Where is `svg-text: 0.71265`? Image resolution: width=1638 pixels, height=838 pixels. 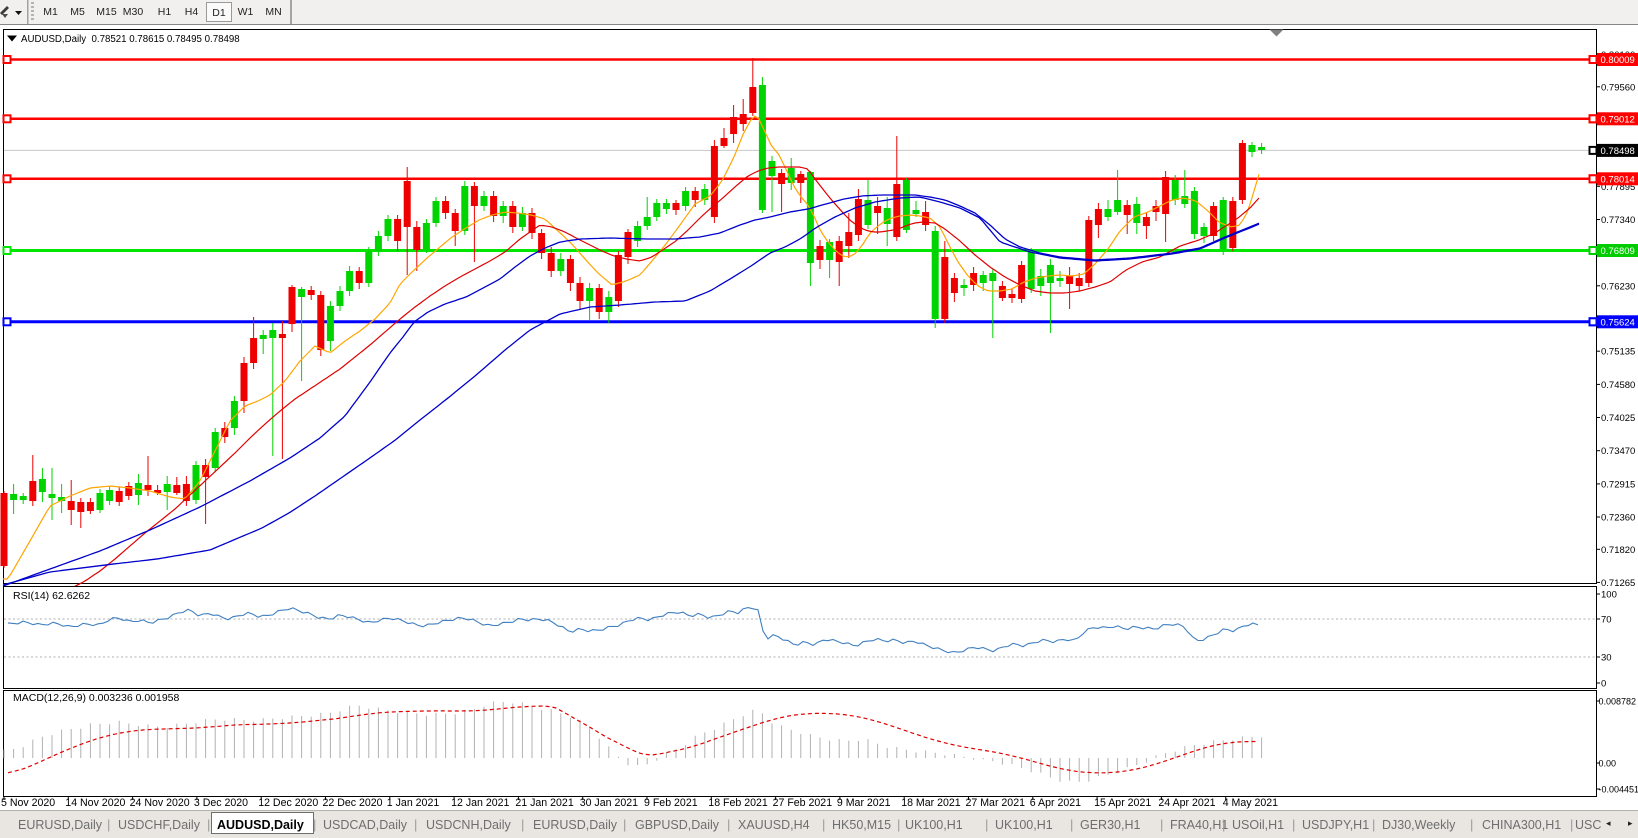 svg-text: 0.71265 is located at coordinates (1618, 583).